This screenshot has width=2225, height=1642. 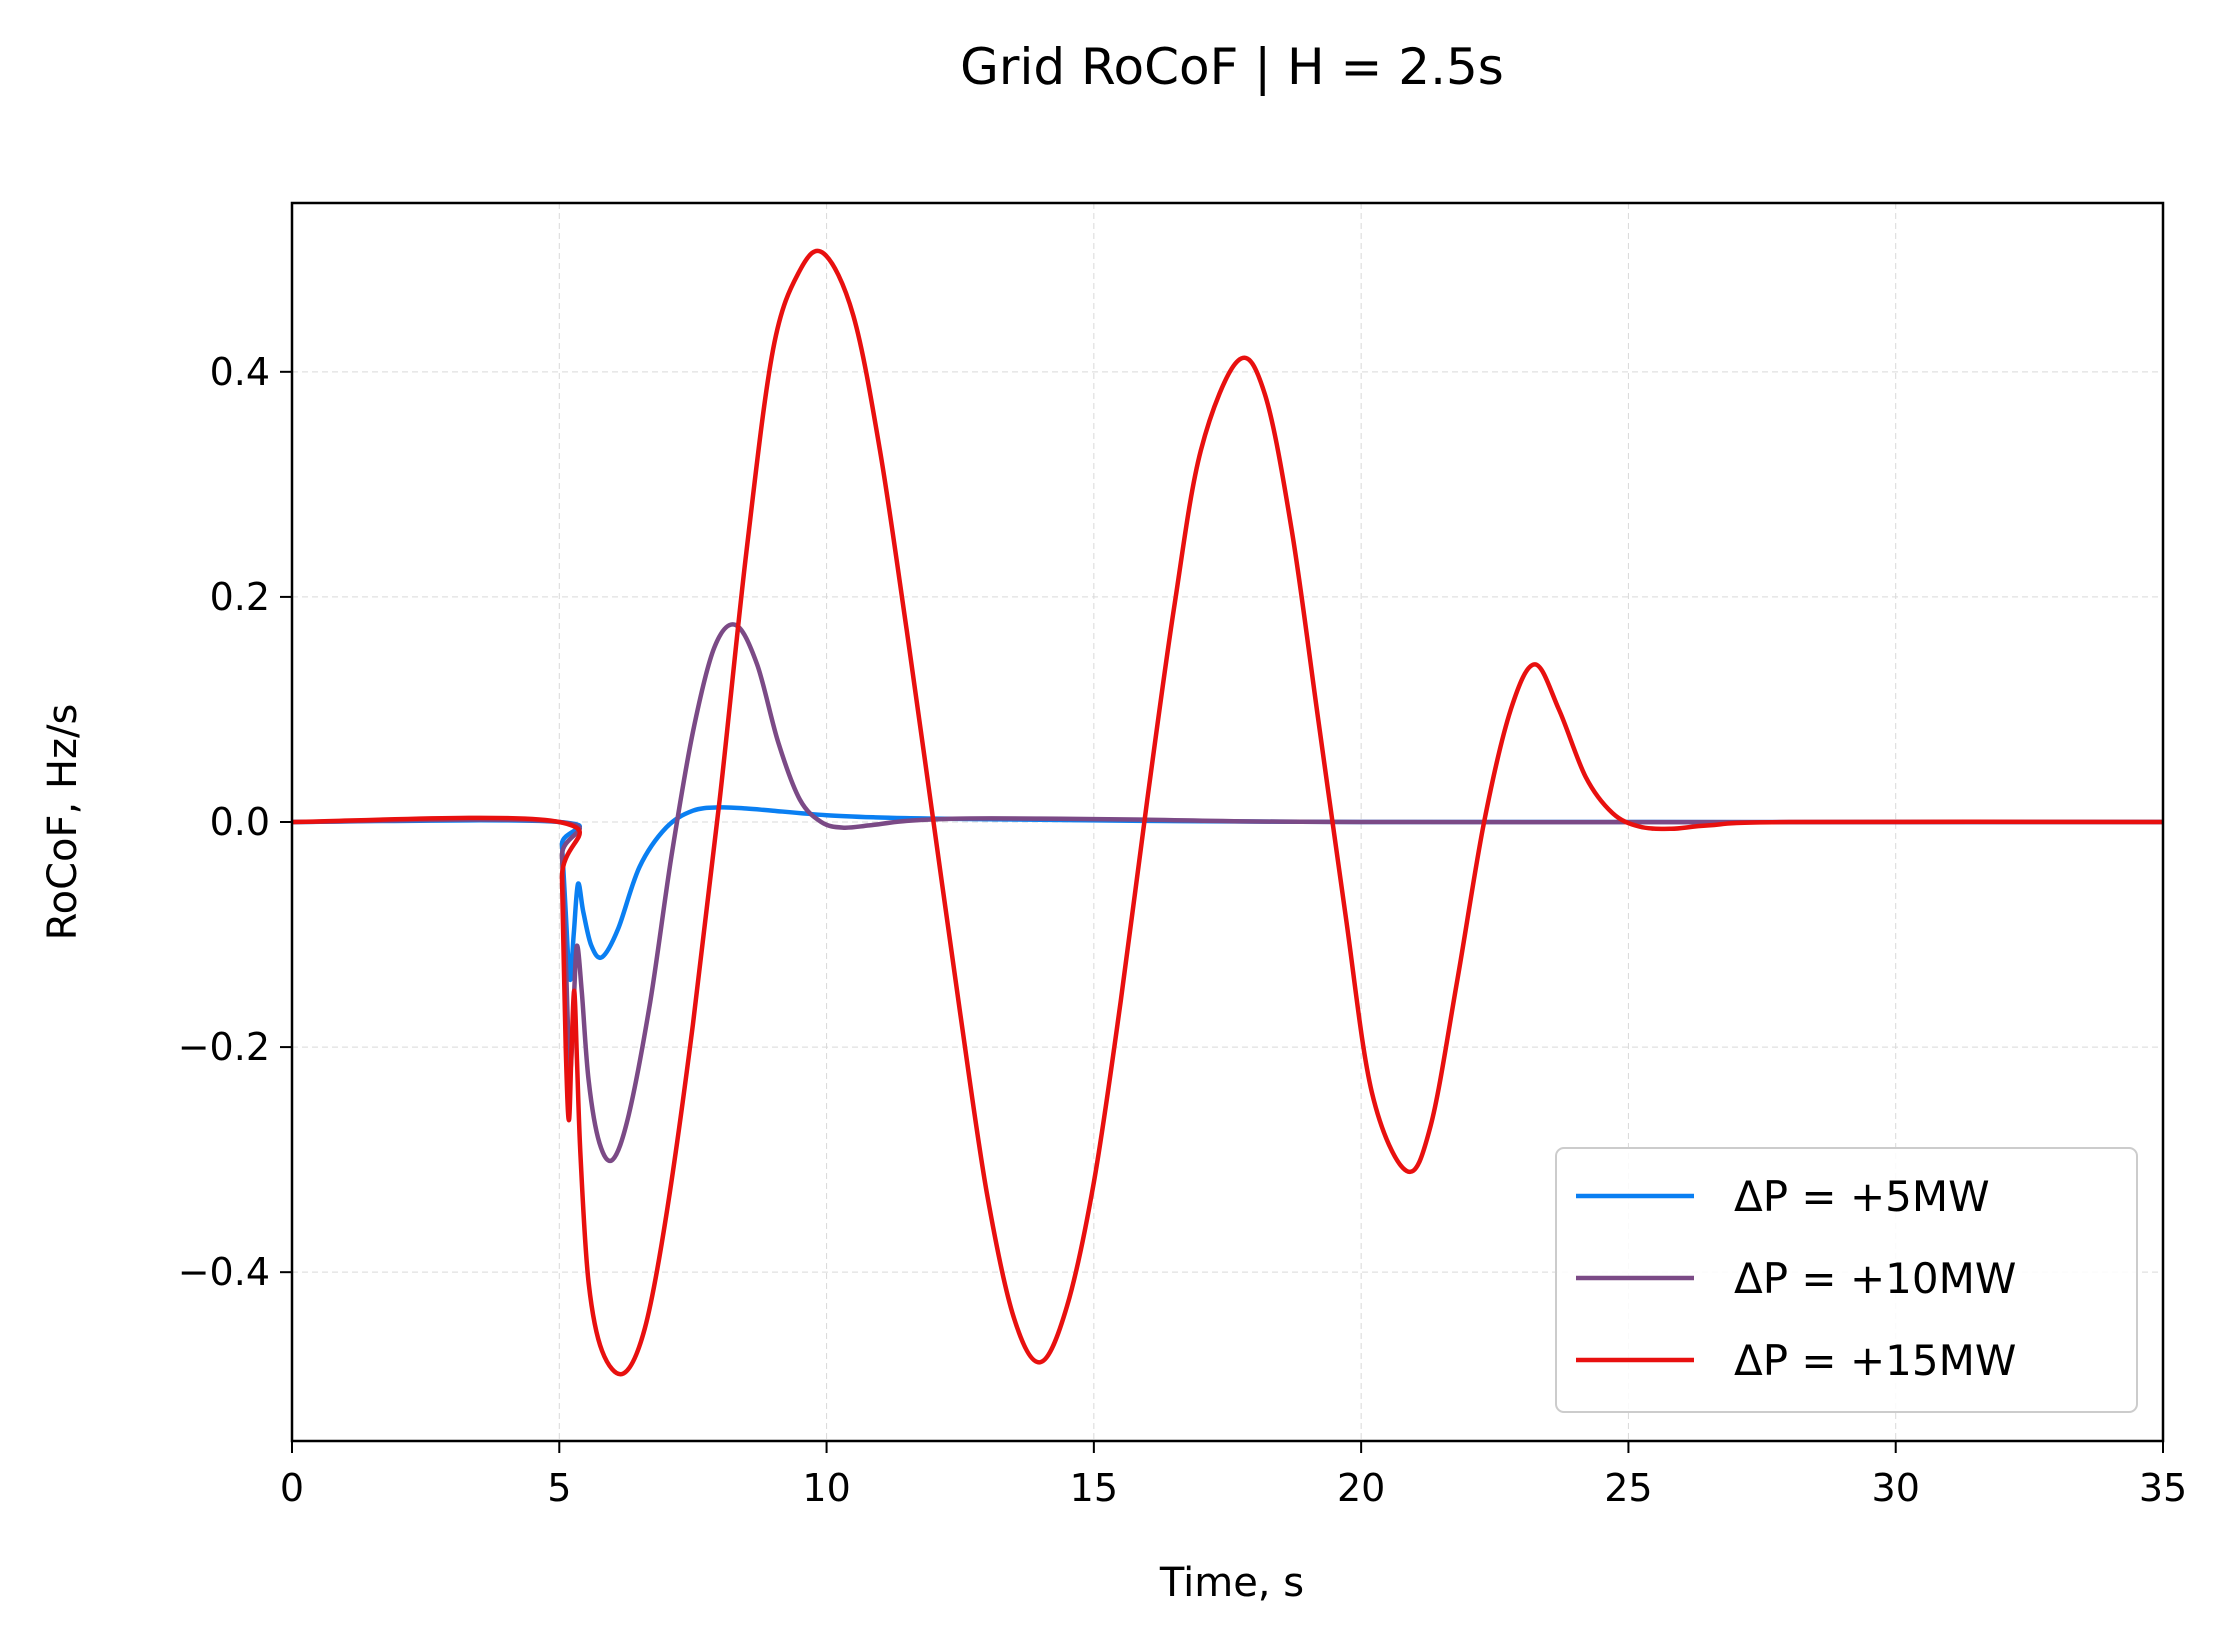 What do you see at coordinates (1896, 1488) in the screenshot?
I see `x-tick-label: 30` at bounding box center [1896, 1488].